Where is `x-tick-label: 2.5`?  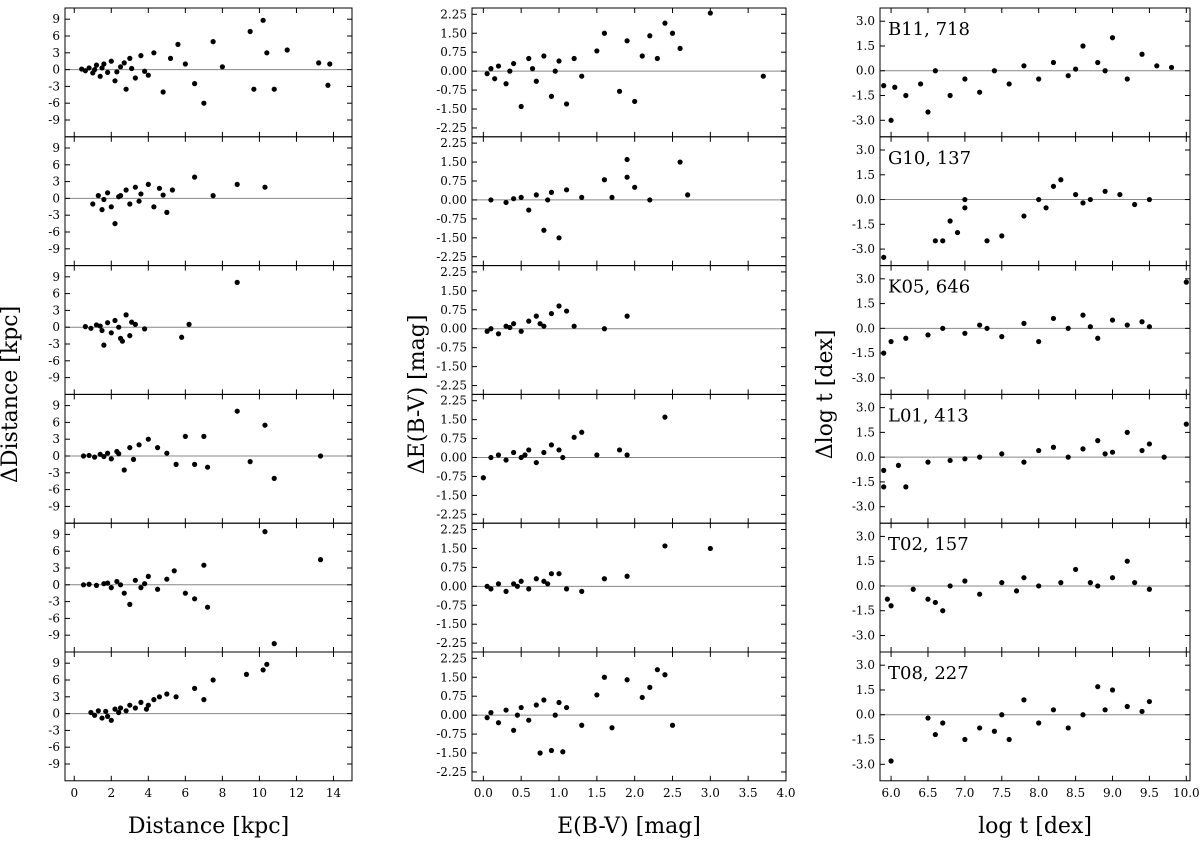 x-tick-label: 2.5 is located at coordinates (672, 793).